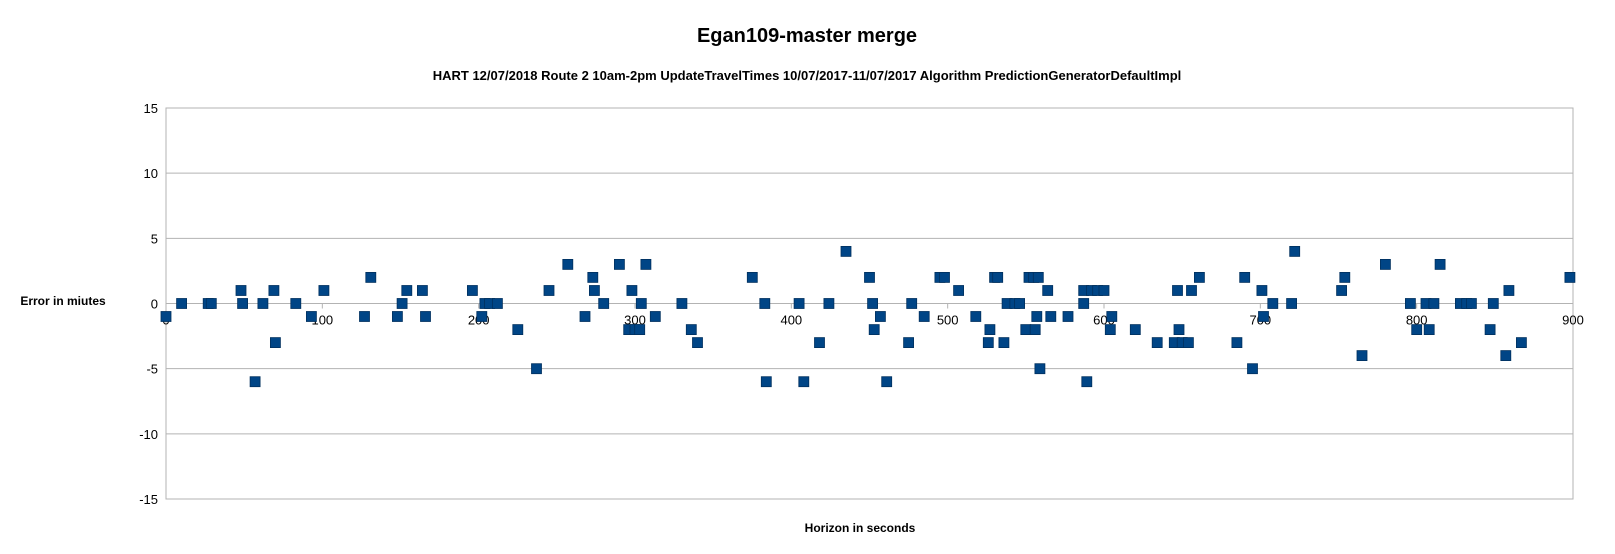 The width and height of the screenshot is (1615, 554). Describe the element at coordinates (873, 315) in the screenshot. I see `x-axis-ticks: 0100200300400500600700800900` at that location.